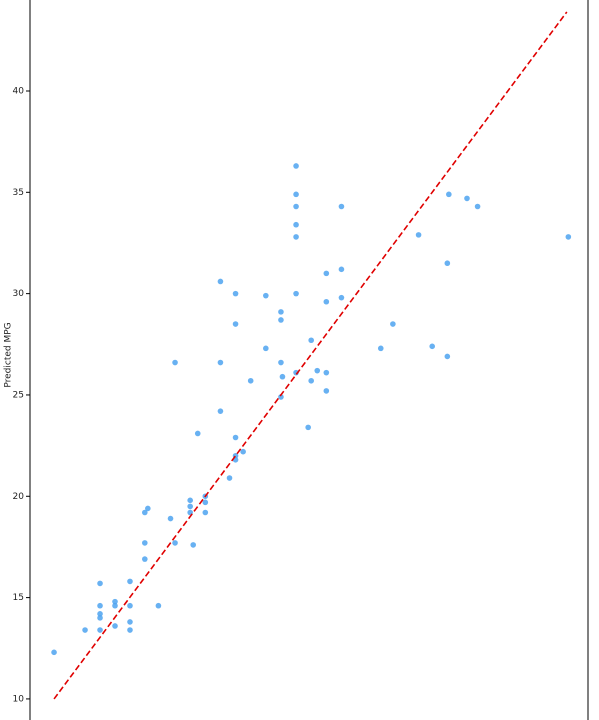 The width and height of the screenshot is (599, 720). I want to click on y-tick-label: 30, so click(19, 294).